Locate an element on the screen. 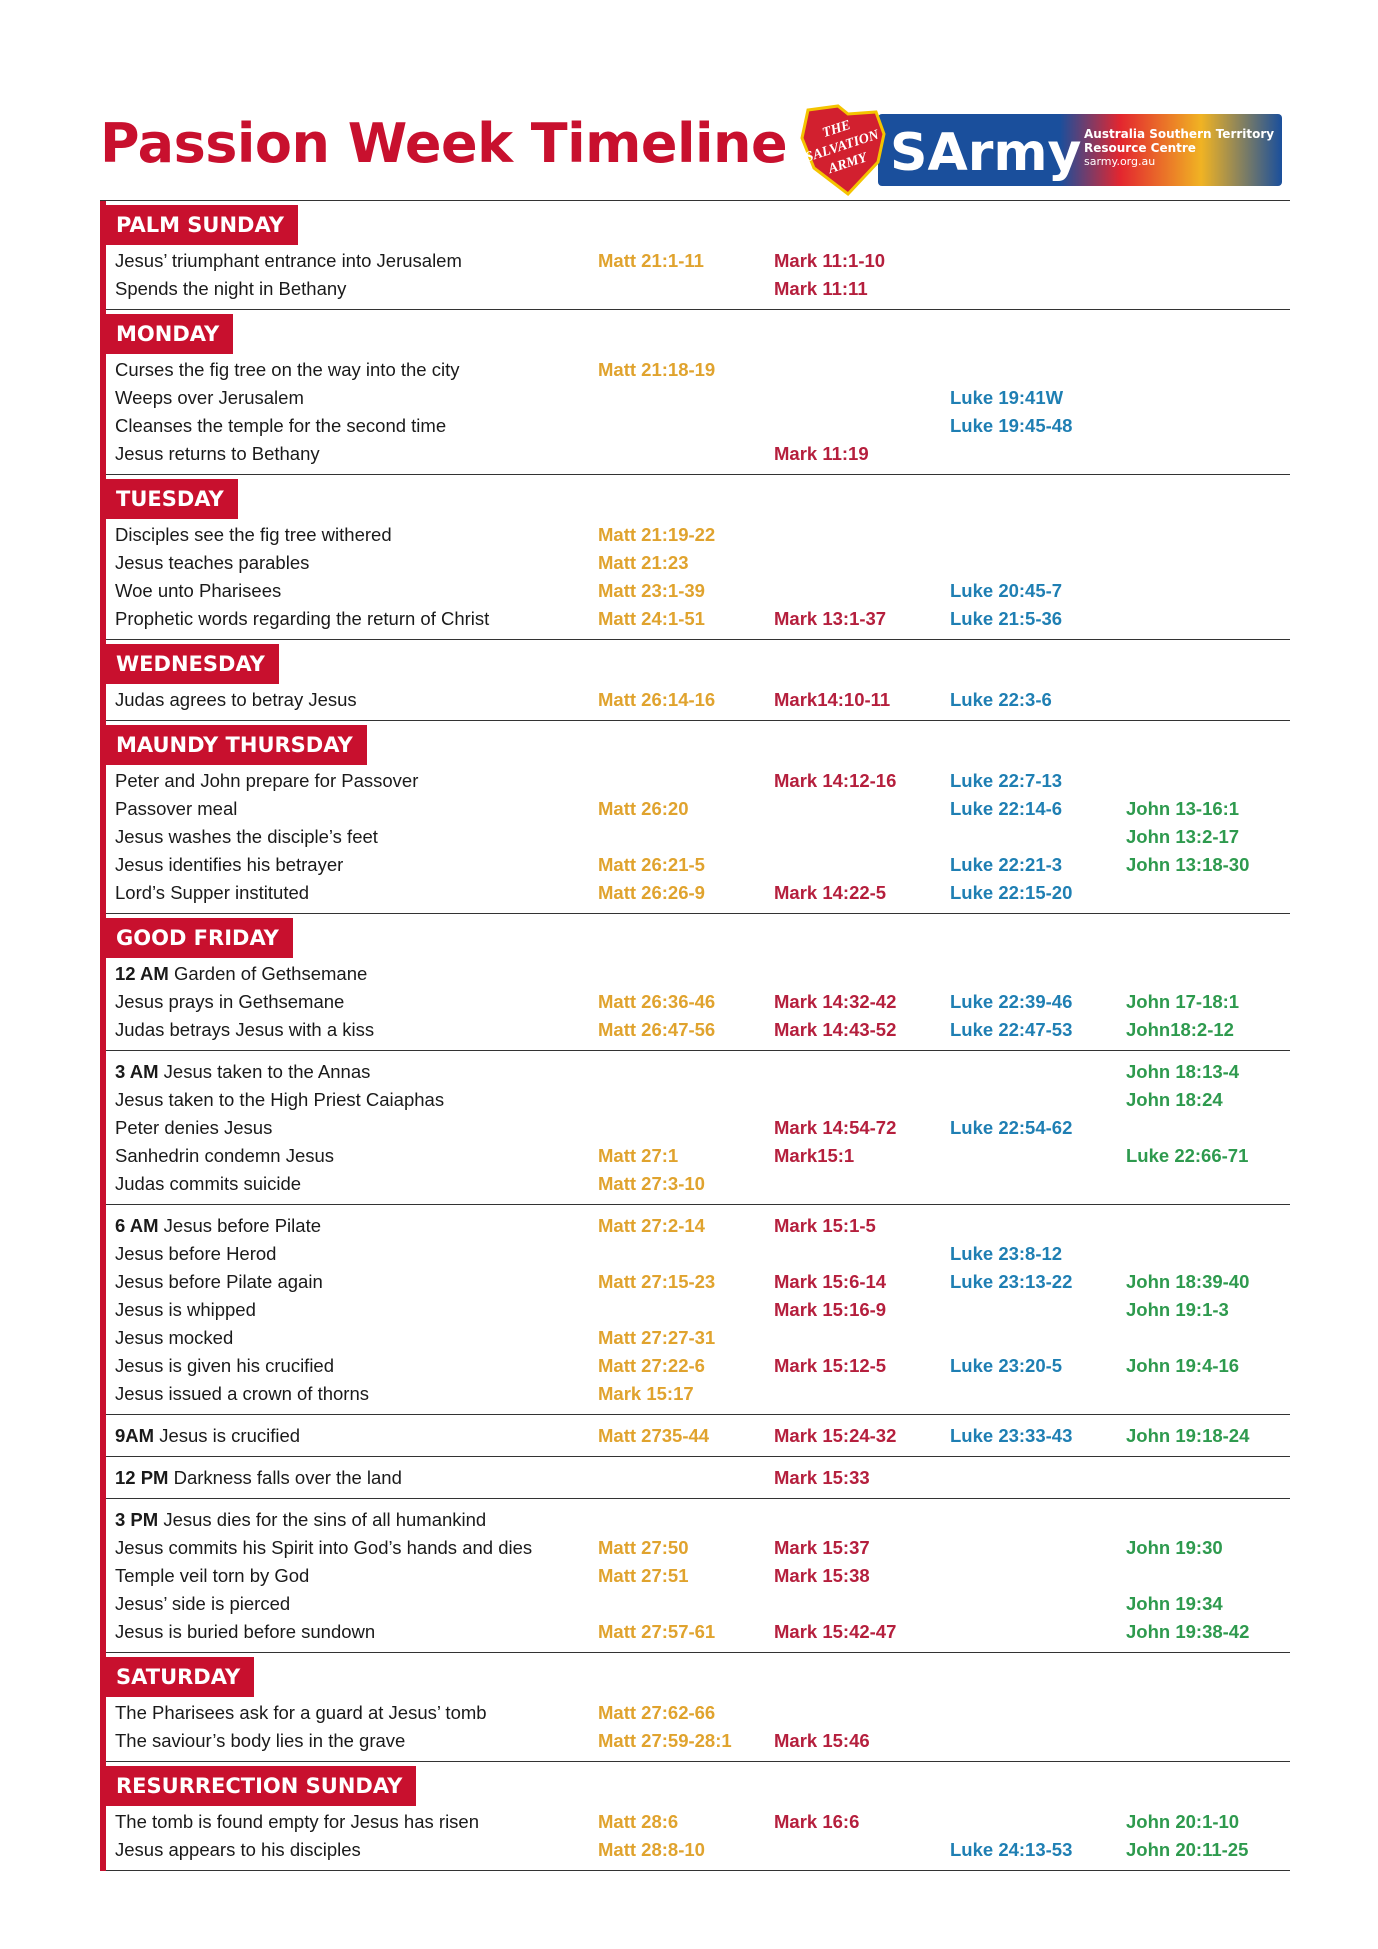 The image size is (1378, 1949). section-heading-row: GOOD FRIDAY is located at coordinates (698, 936).